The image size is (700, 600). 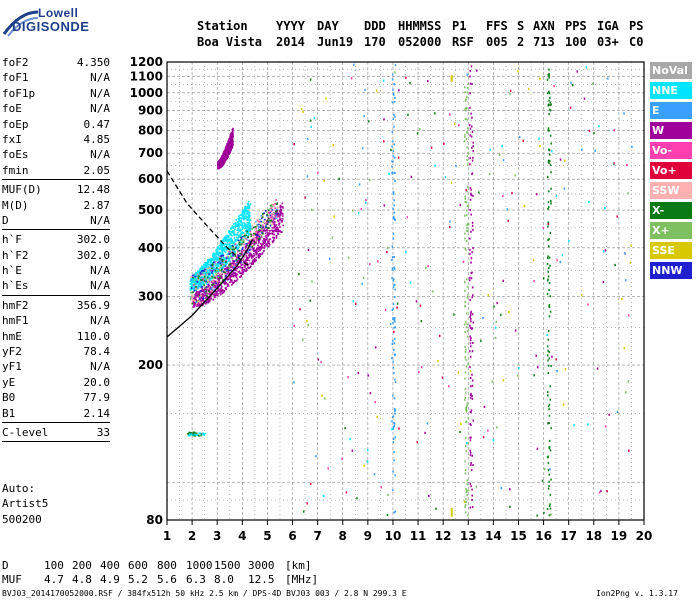 I want to click on d-label: D, so click(x=5, y=565).